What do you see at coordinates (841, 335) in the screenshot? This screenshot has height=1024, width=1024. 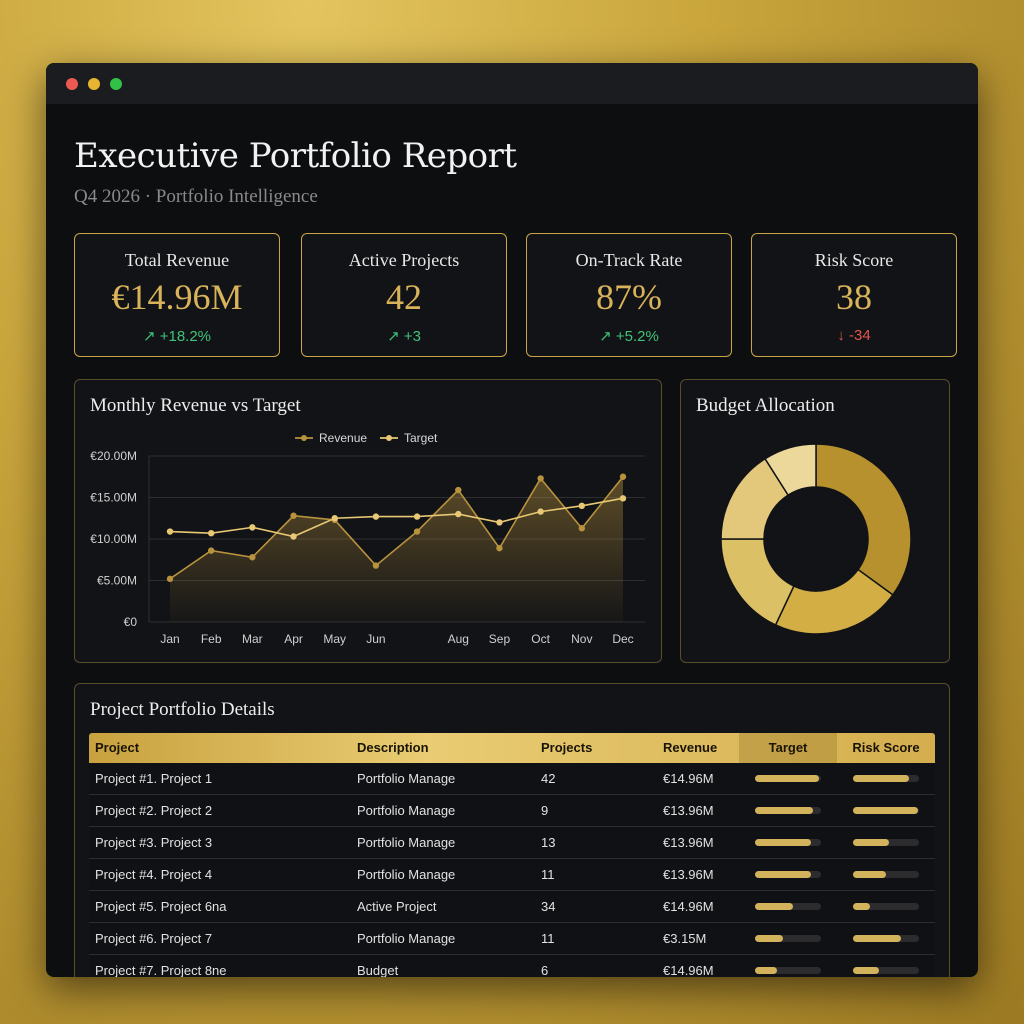 I see `trend-down-icon: ↓` at bounding box center [841, 335].